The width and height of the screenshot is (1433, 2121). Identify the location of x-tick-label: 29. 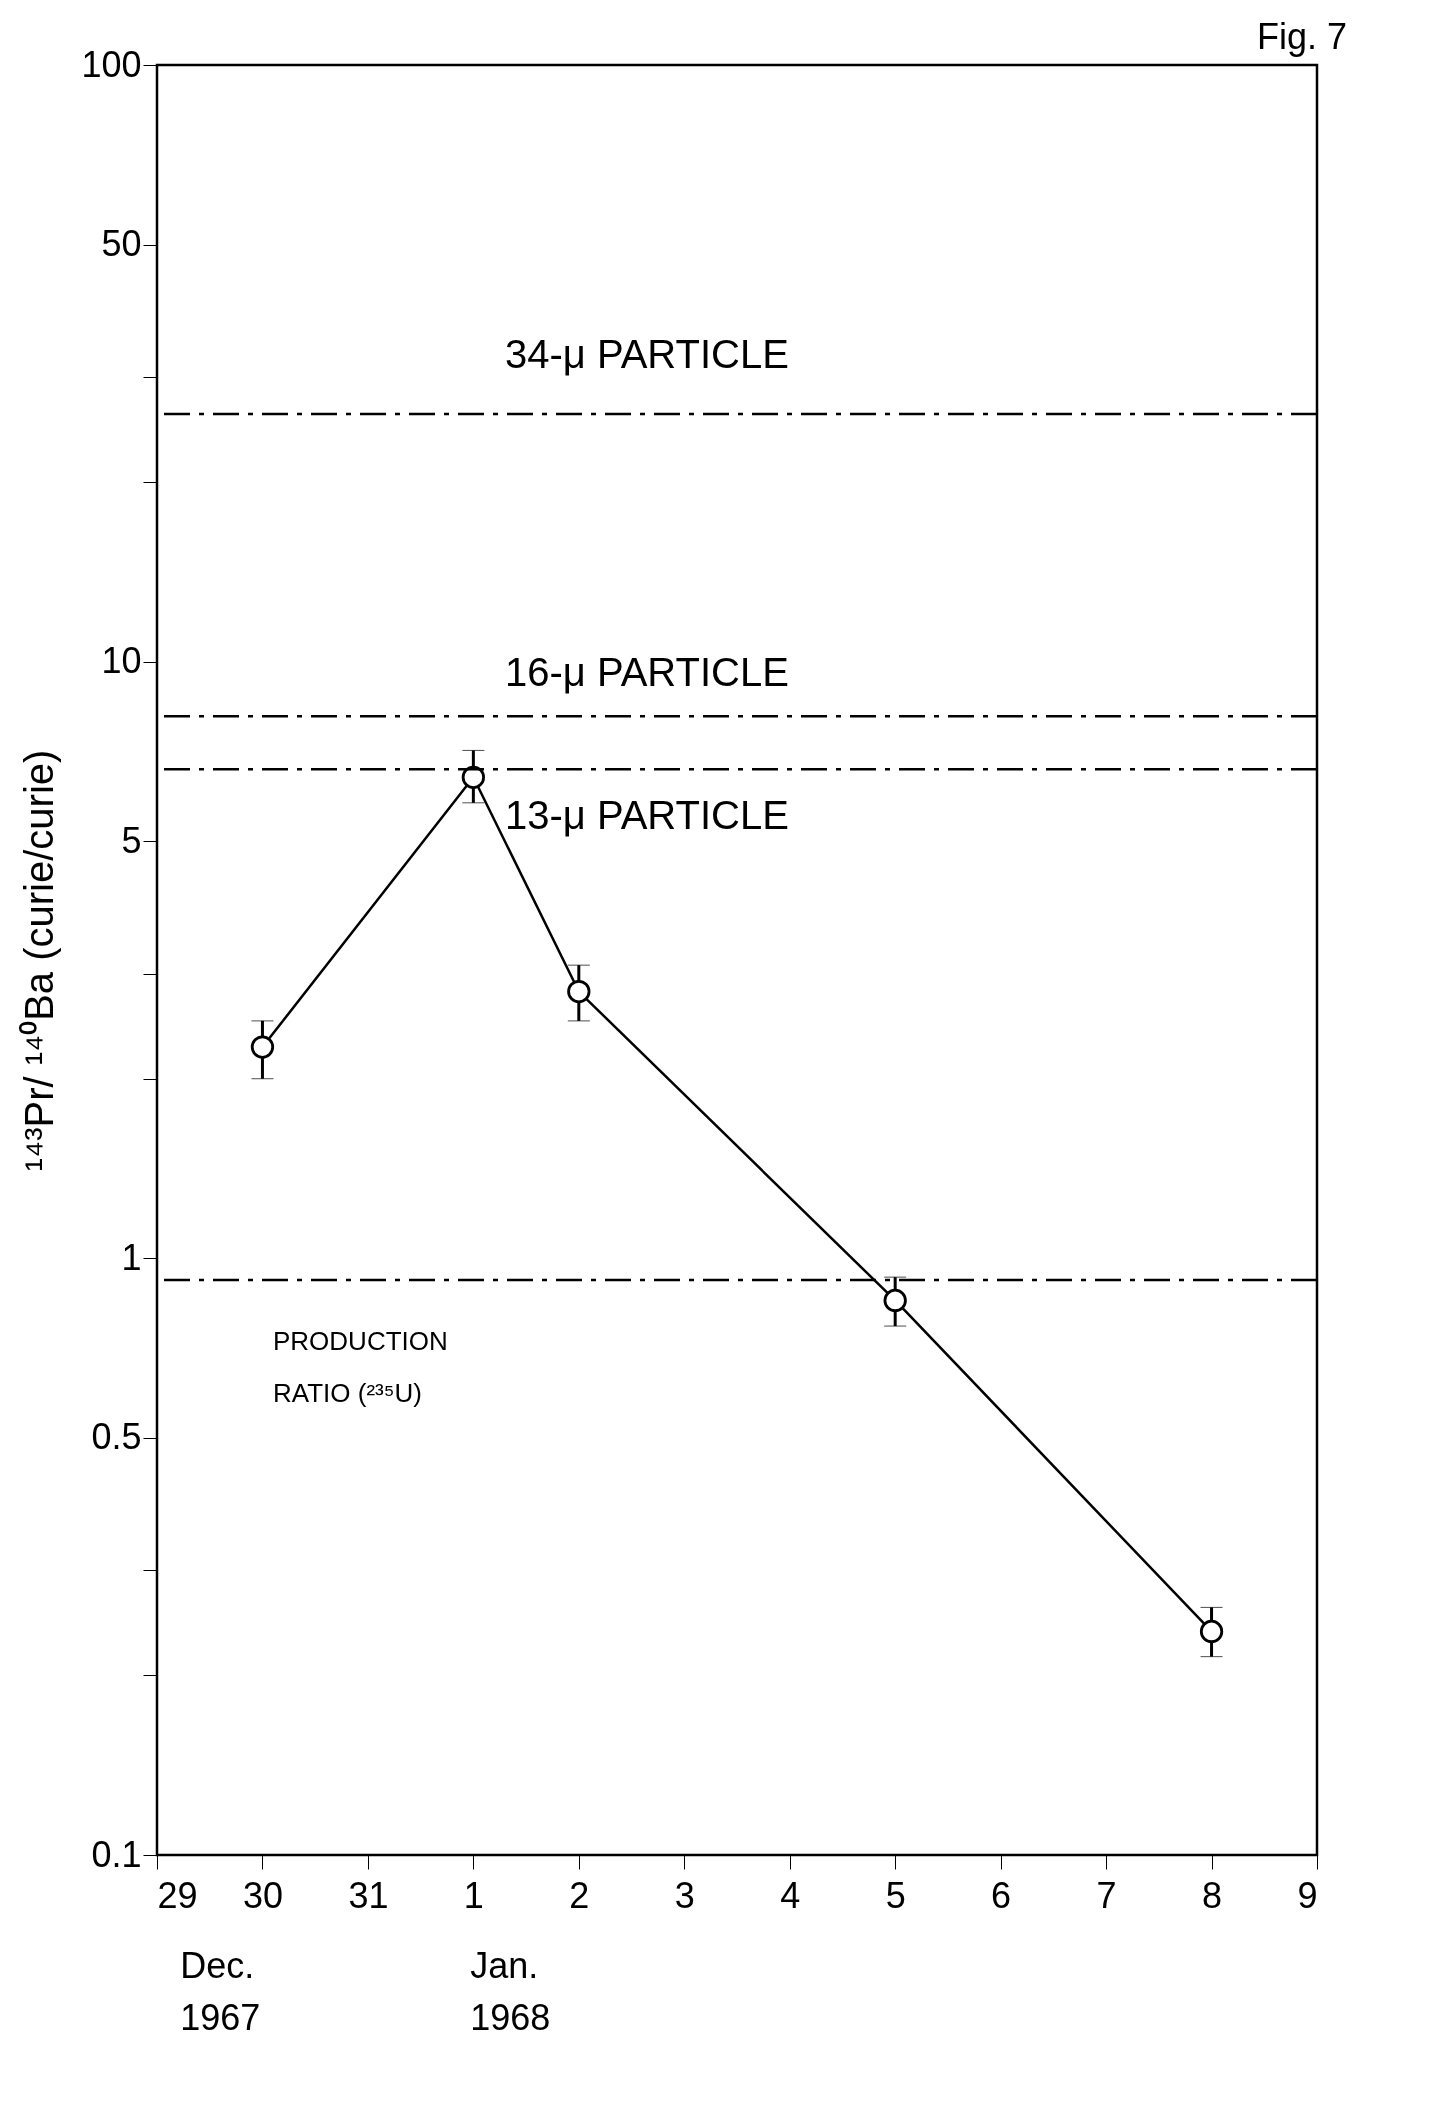
(177, 1895).